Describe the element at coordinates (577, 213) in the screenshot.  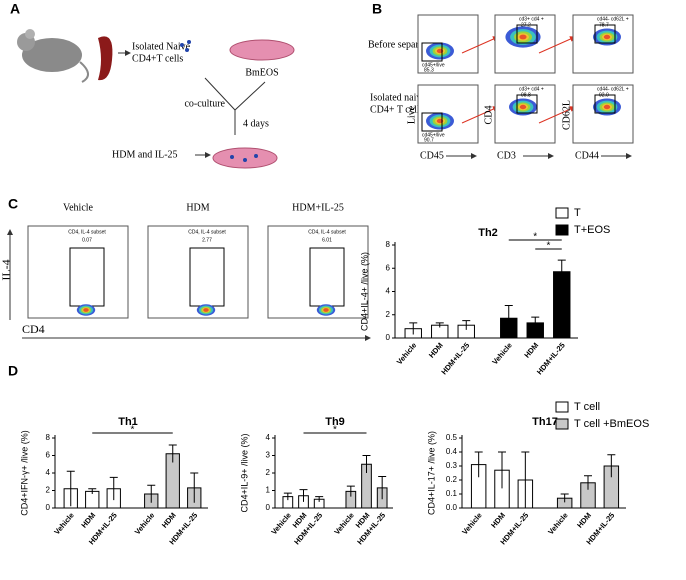
I see `legend-label: T` at that location.